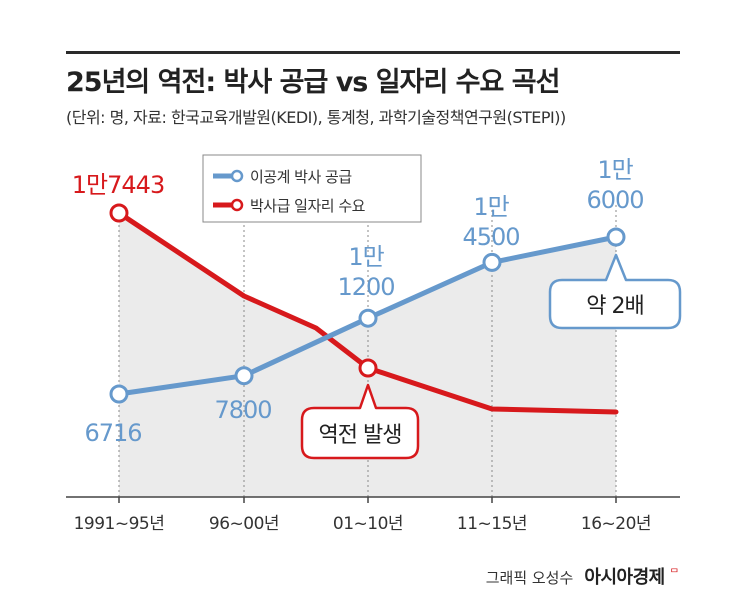 The height and width of the screenshot is (607, 745). I want to click on reversal-callout-text: 역전 발생, so click(360, 435).